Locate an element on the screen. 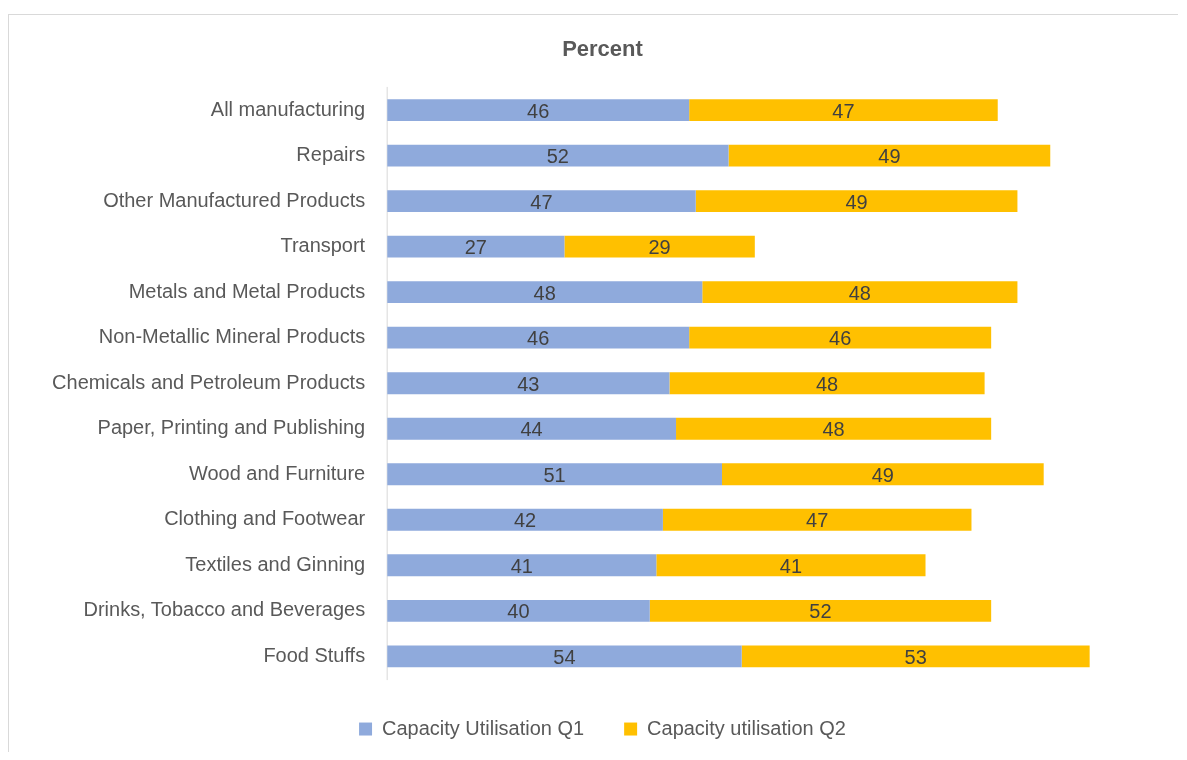 The height and width of the screenshot is (760, 1187). data-label: 51 is located at coordinates (554, 474).